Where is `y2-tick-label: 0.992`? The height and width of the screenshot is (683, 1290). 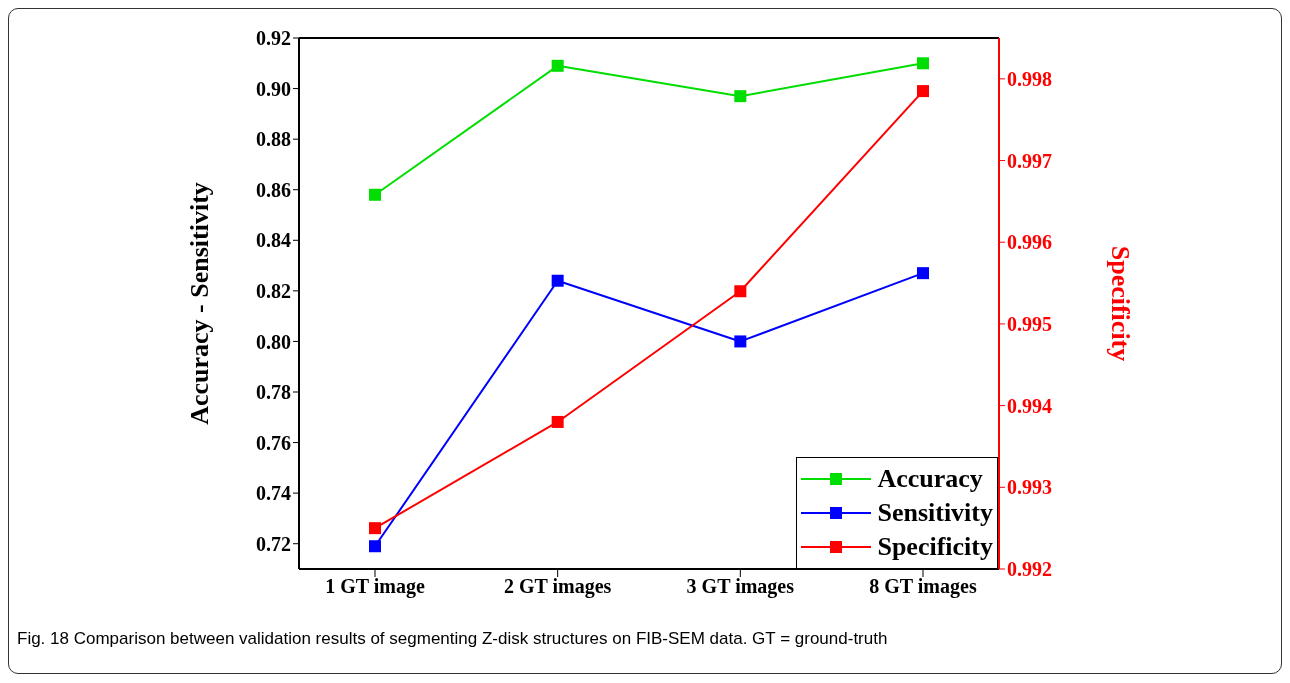
y2-tick-label: 0.992 is located at coordinates (1029, 569).